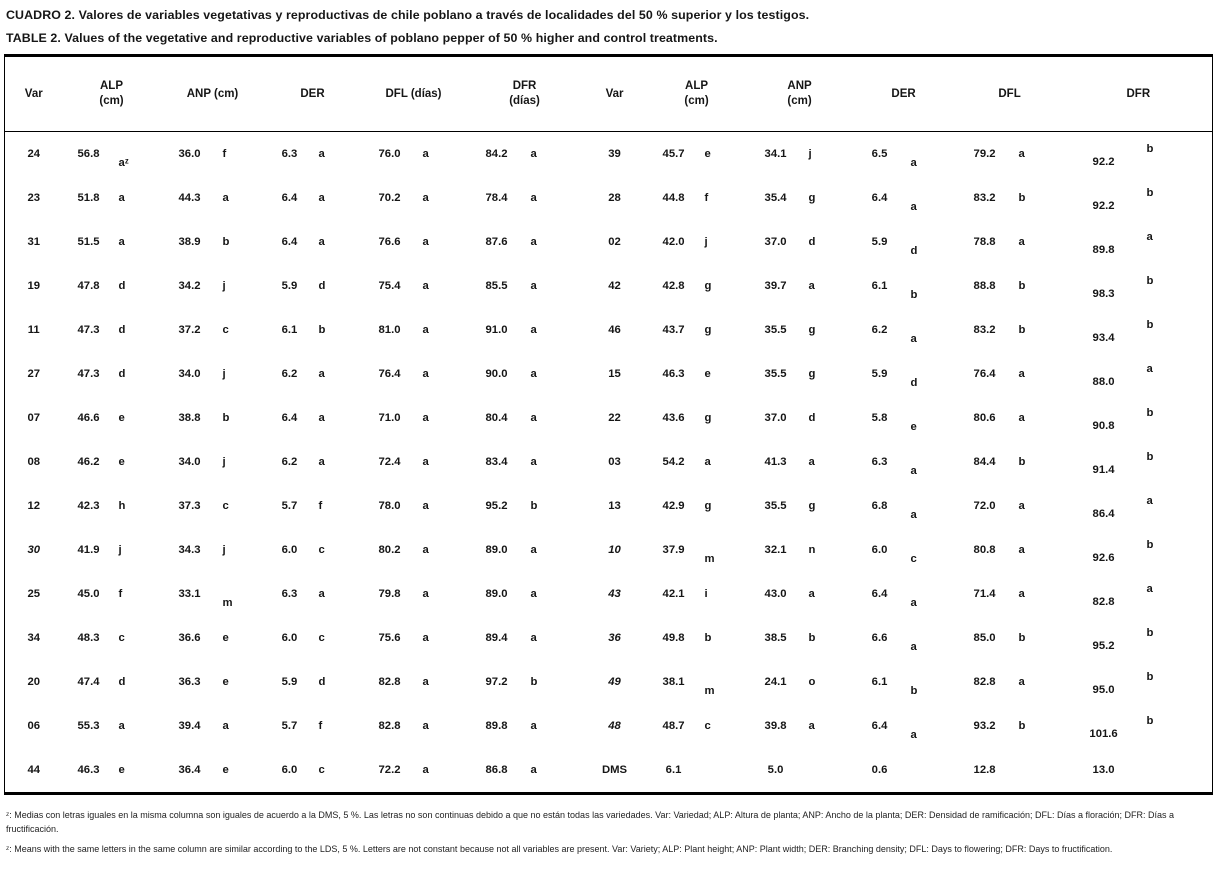  What do you see at coordinates (321, 638) in the screenshot?
I see `left-der-letter: c` at bounding box center [321, 638].